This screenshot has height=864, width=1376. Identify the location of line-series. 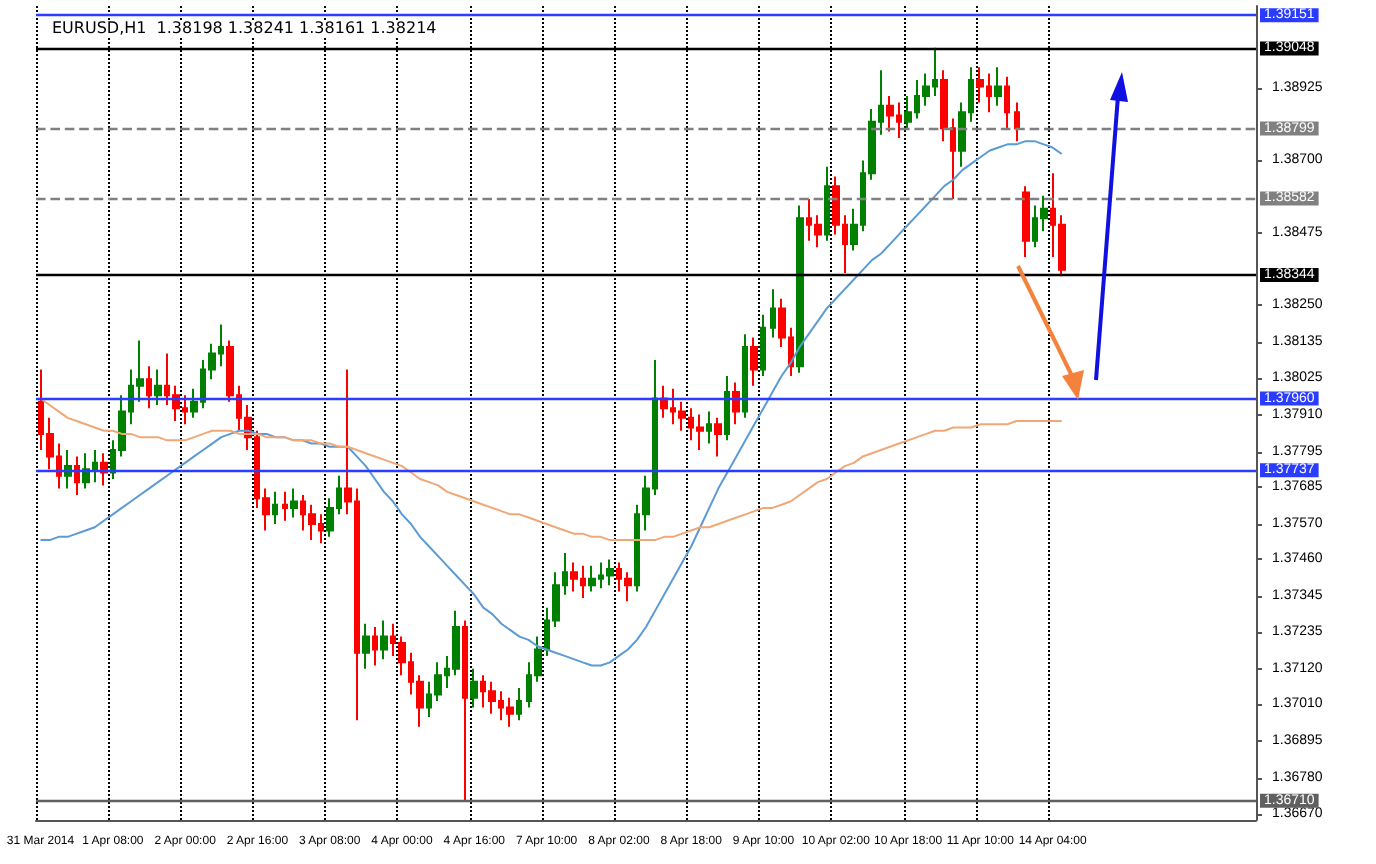
(551, 469).